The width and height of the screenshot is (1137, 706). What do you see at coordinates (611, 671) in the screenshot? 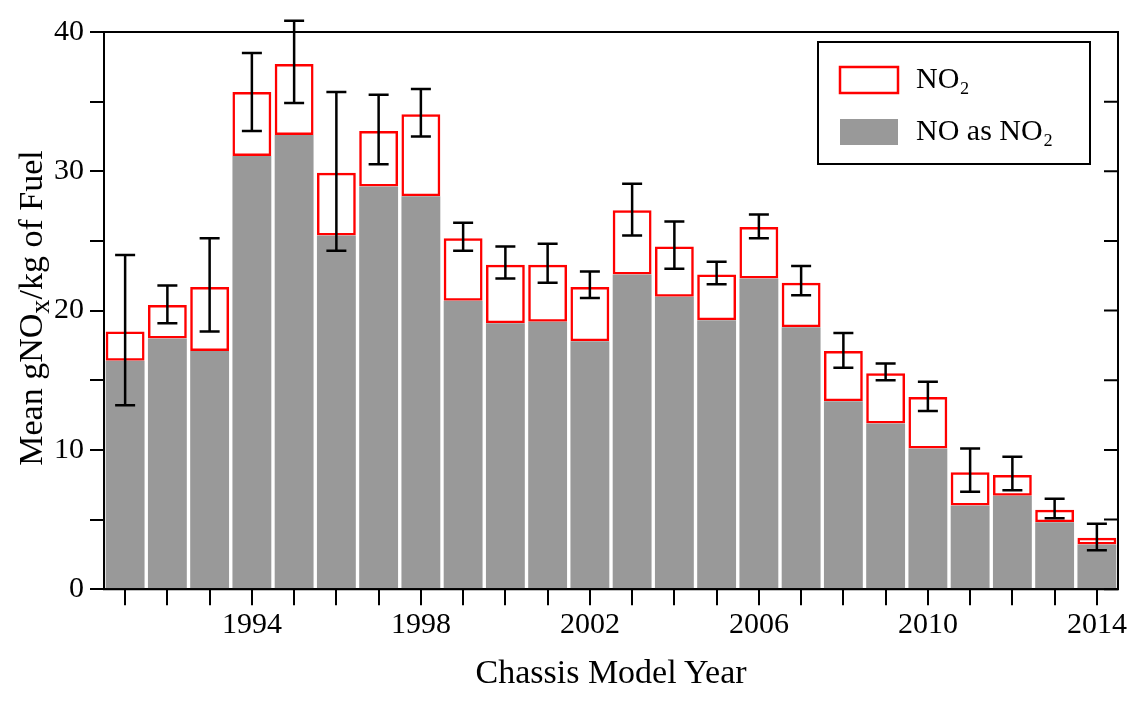
I see `x-axis-title: Chassis Model Year` at bounding box center [611, 671].